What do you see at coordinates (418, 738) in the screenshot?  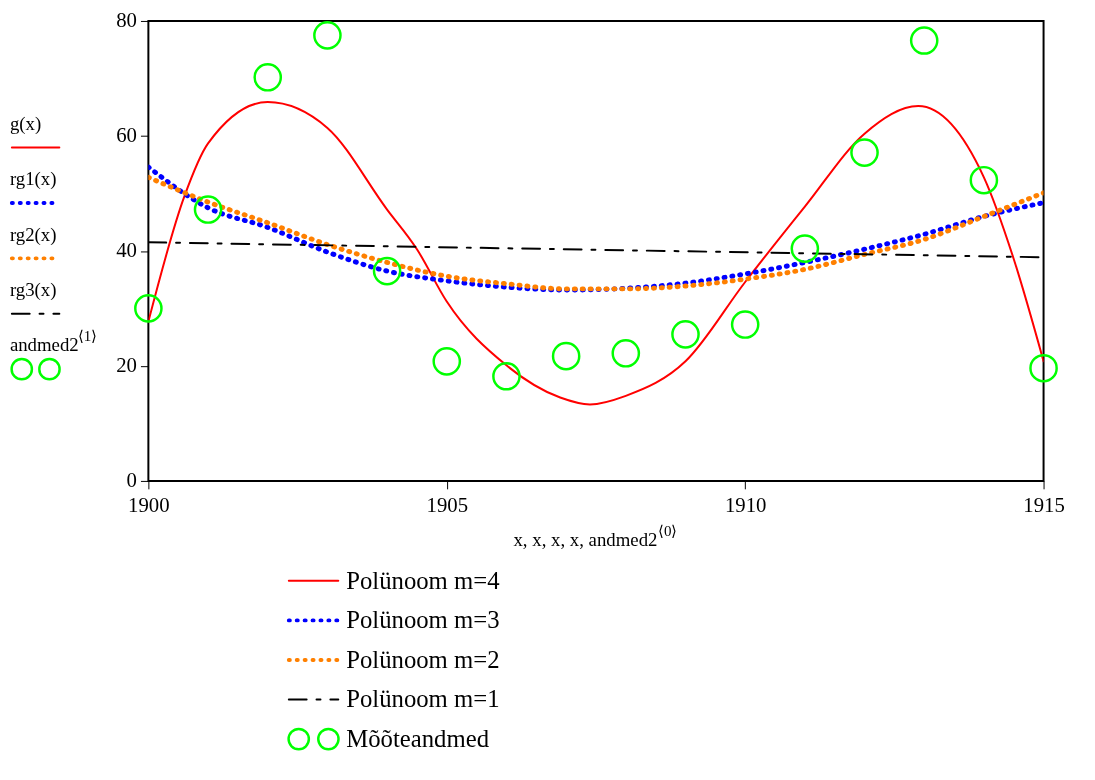 I see `legend-label: Mõõteandmed` at bounding box center [418, 738].